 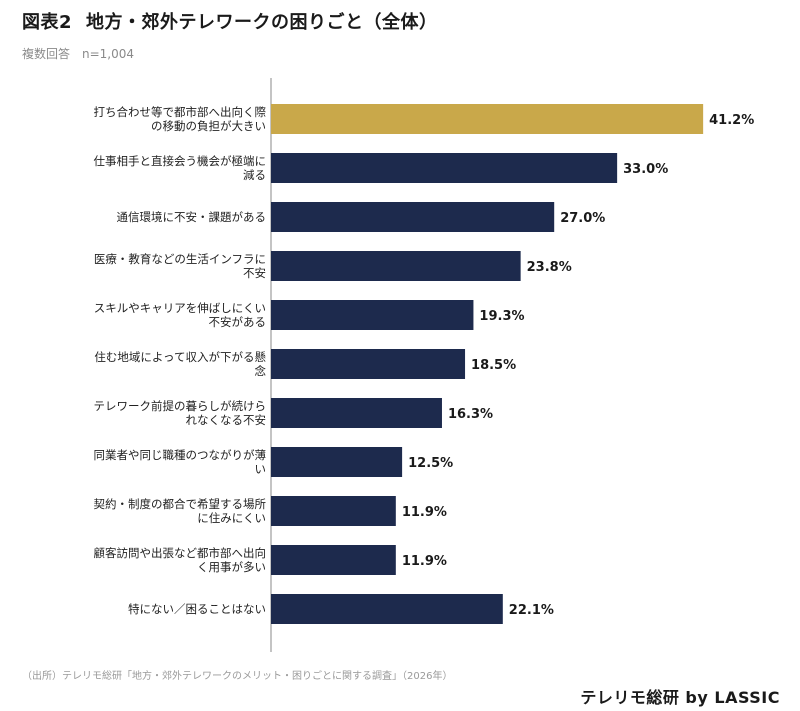 What do you see at coordinates (582, 218) in the screenshot?
I see `value-label: 27.0%` at bounding box center [582, 218].